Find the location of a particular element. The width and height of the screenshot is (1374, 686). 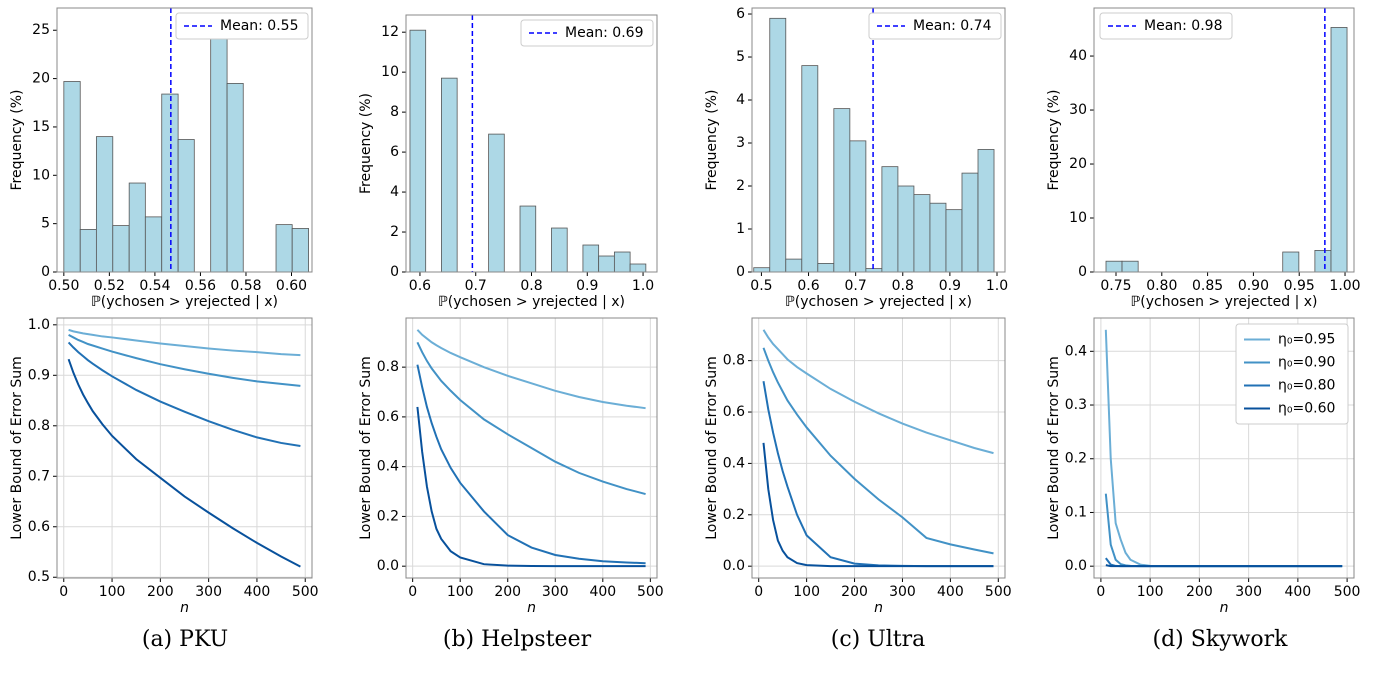

legend-label: Mean: 0.55 is located at coordinates (259, 26).